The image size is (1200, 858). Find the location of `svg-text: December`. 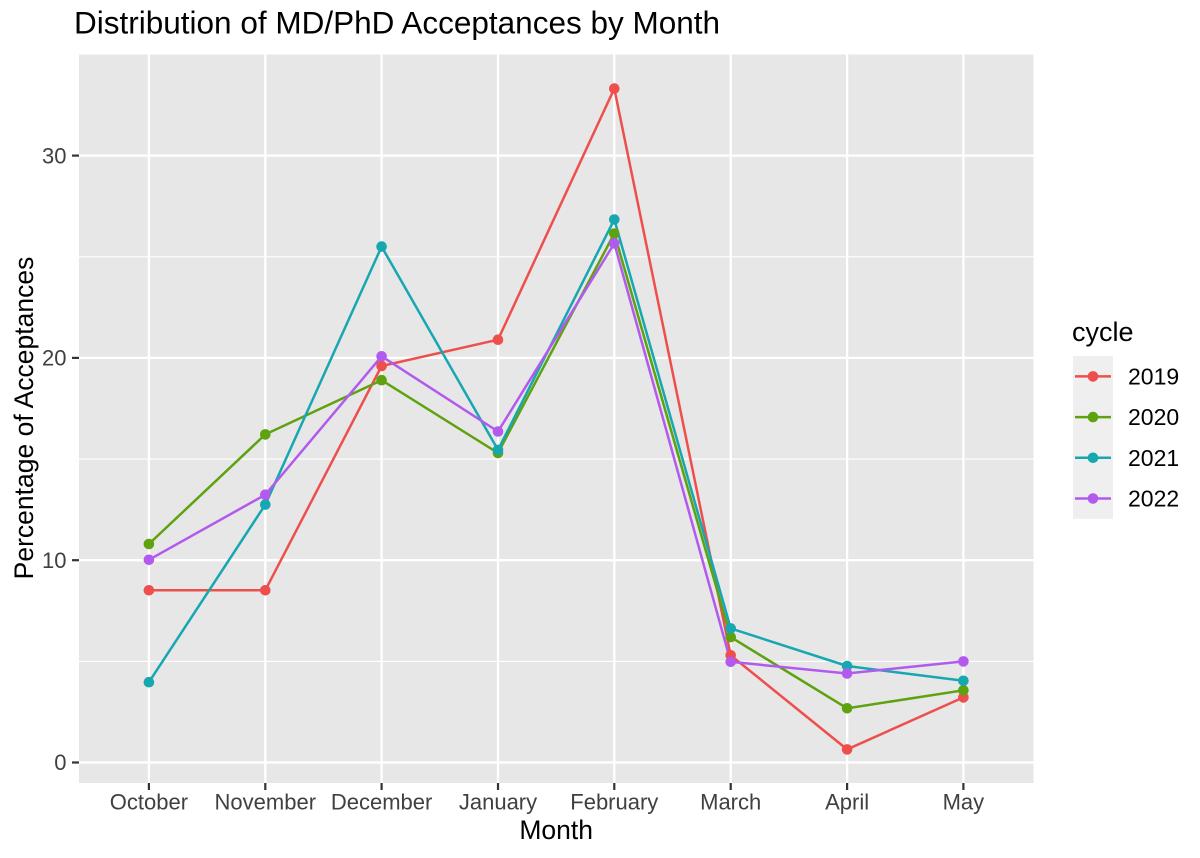

svg-text: December is located at coordinates (381, 802).